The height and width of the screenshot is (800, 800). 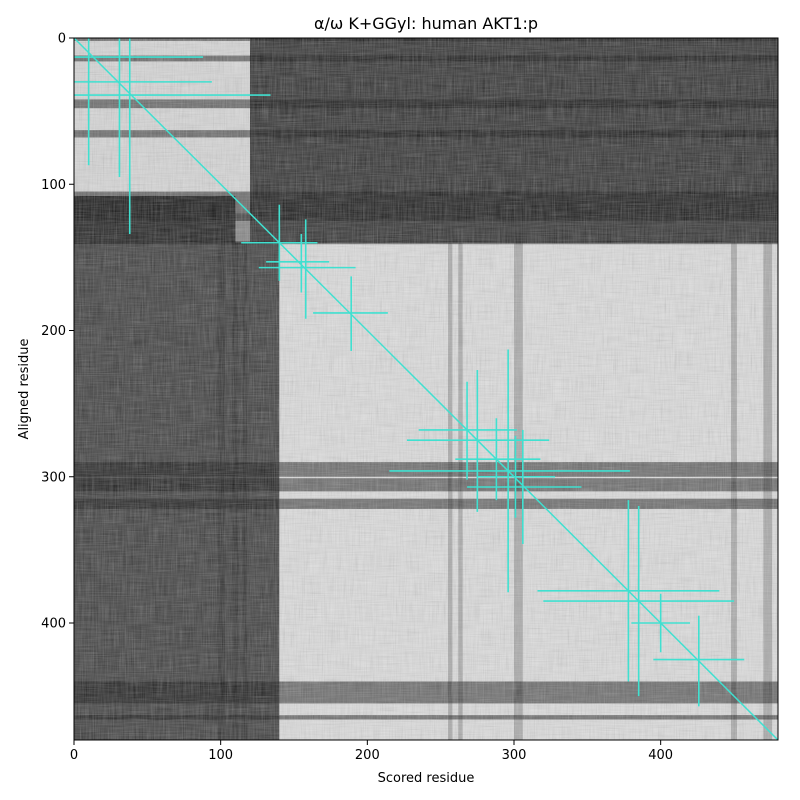 What do you see at coordinates (53, 331) in the screenshot?
I see `y-tick-label: 200` at bounding box center [53, 331].